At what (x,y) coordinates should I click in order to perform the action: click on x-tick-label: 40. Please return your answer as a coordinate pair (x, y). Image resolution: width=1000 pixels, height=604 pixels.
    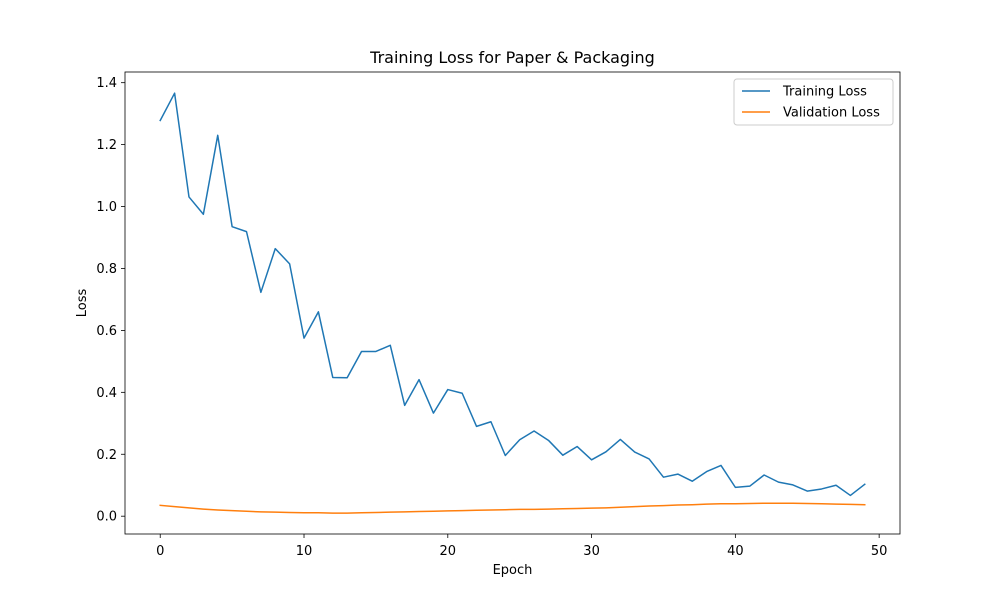
    Looking at the image, I should click on (735, 551).